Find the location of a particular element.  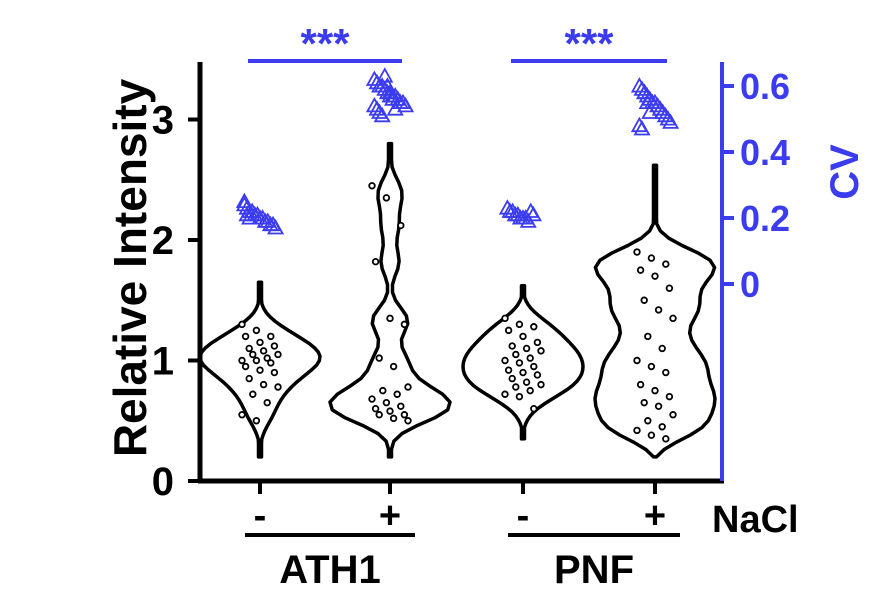

y2-ticks-layer: 0 0.2 0.4 0.6 is located at coordinates (756, 185).